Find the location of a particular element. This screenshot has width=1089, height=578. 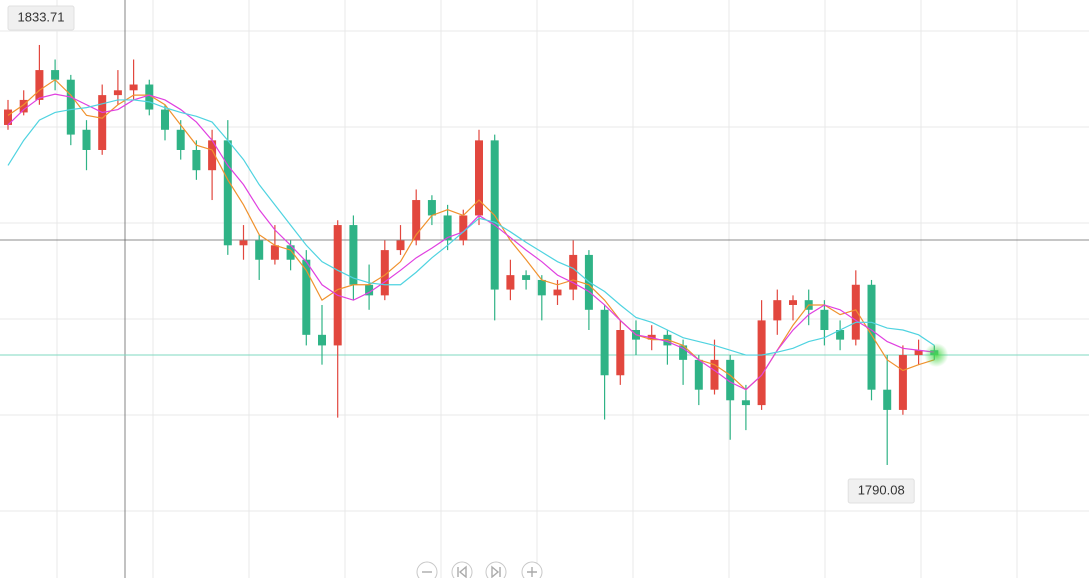

price-label: 1790.08 is located at coordinates (881, 489).